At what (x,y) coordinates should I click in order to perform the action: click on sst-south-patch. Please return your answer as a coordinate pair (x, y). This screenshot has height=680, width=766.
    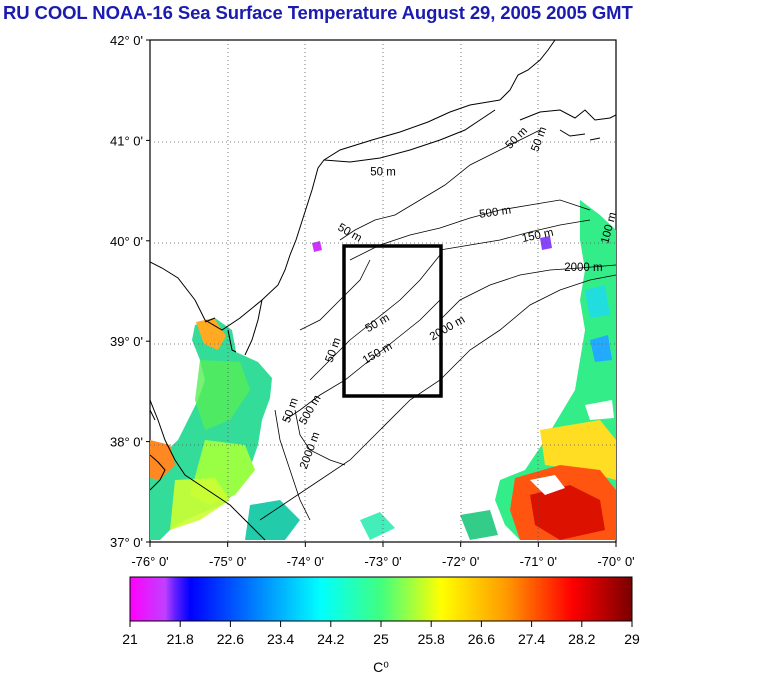
    Looking at the image, I should click on (272, 520).